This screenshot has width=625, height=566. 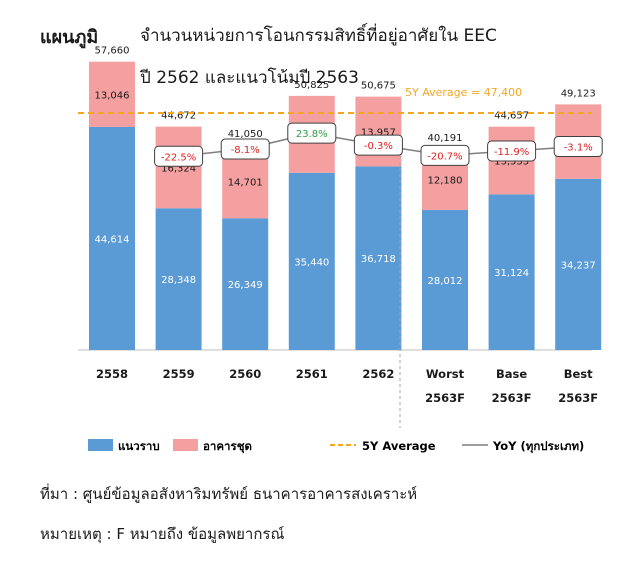 I want to click on data-label: 44,614, so click(x=112, y=239).